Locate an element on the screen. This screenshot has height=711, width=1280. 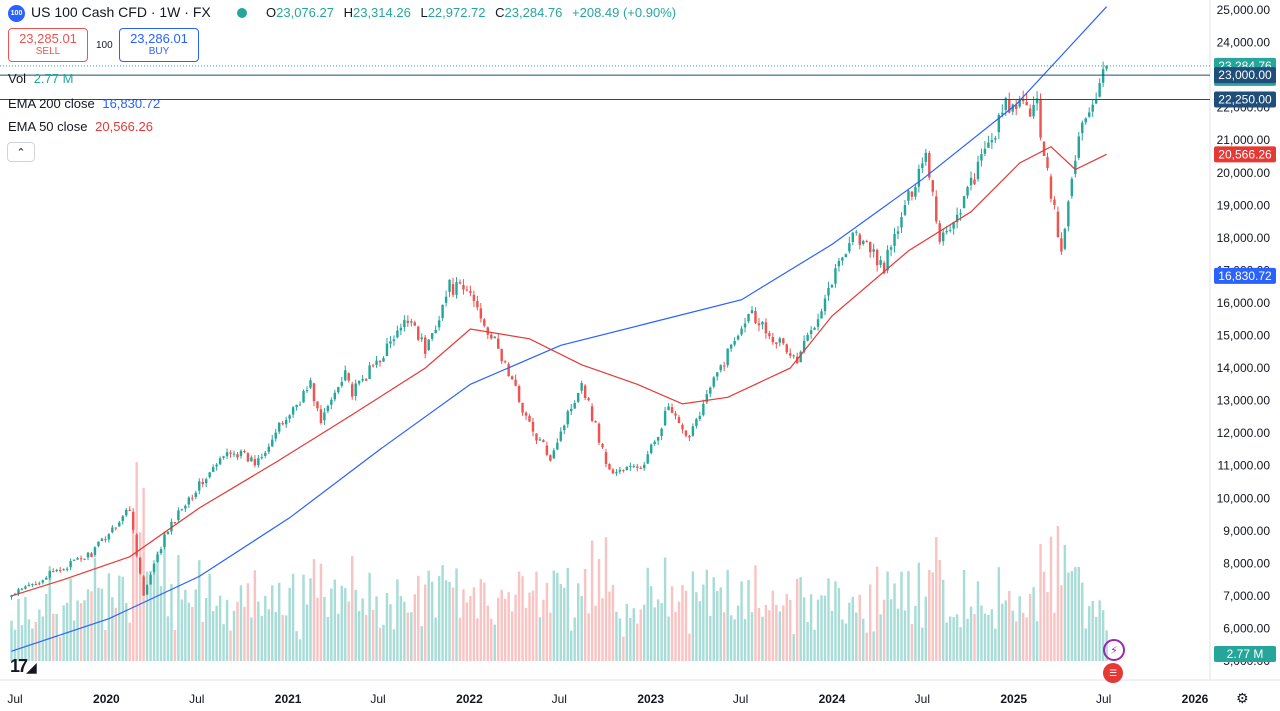
symbol-badge-icon: 100 is located at coordinates (16, 13).